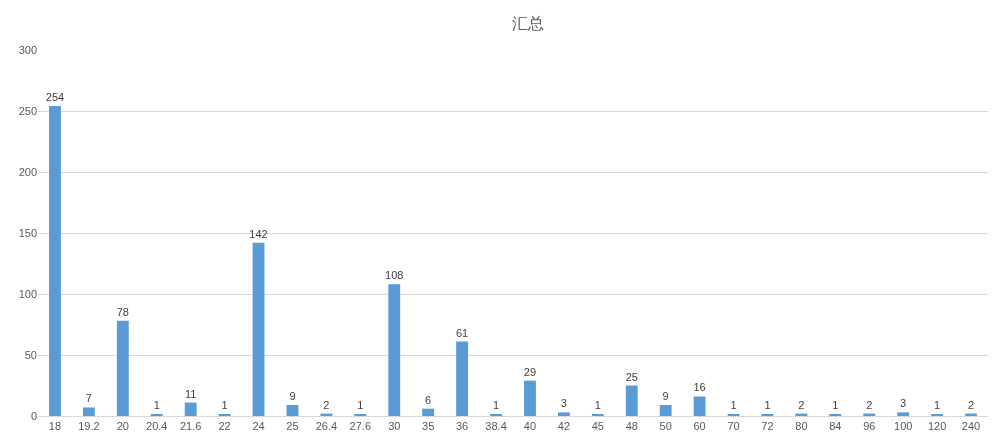  I want to click on x-tick-label: 72, so click(767, 426).